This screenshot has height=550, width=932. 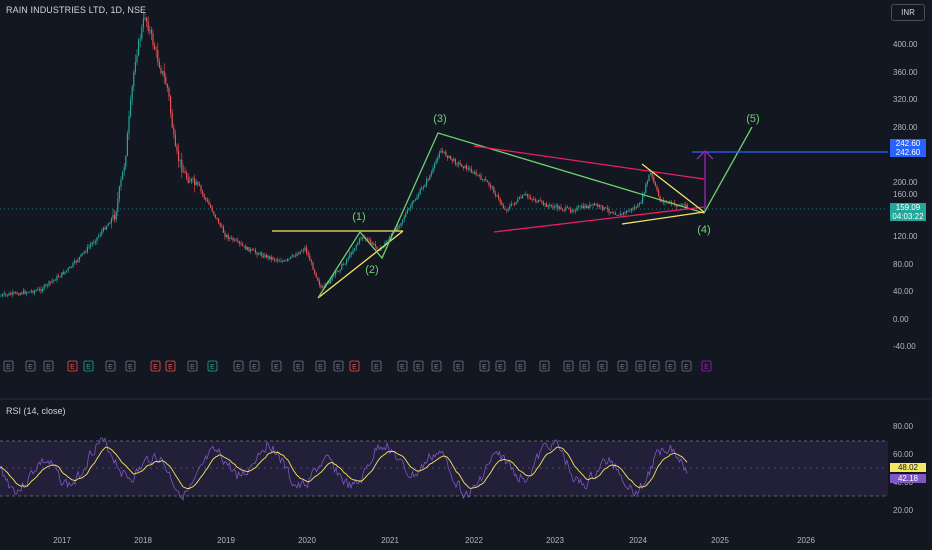 What do you see at coordinates (599, 219) in the screenshot?
I see `triangle-lower-line` at bounding box center [599, 219].